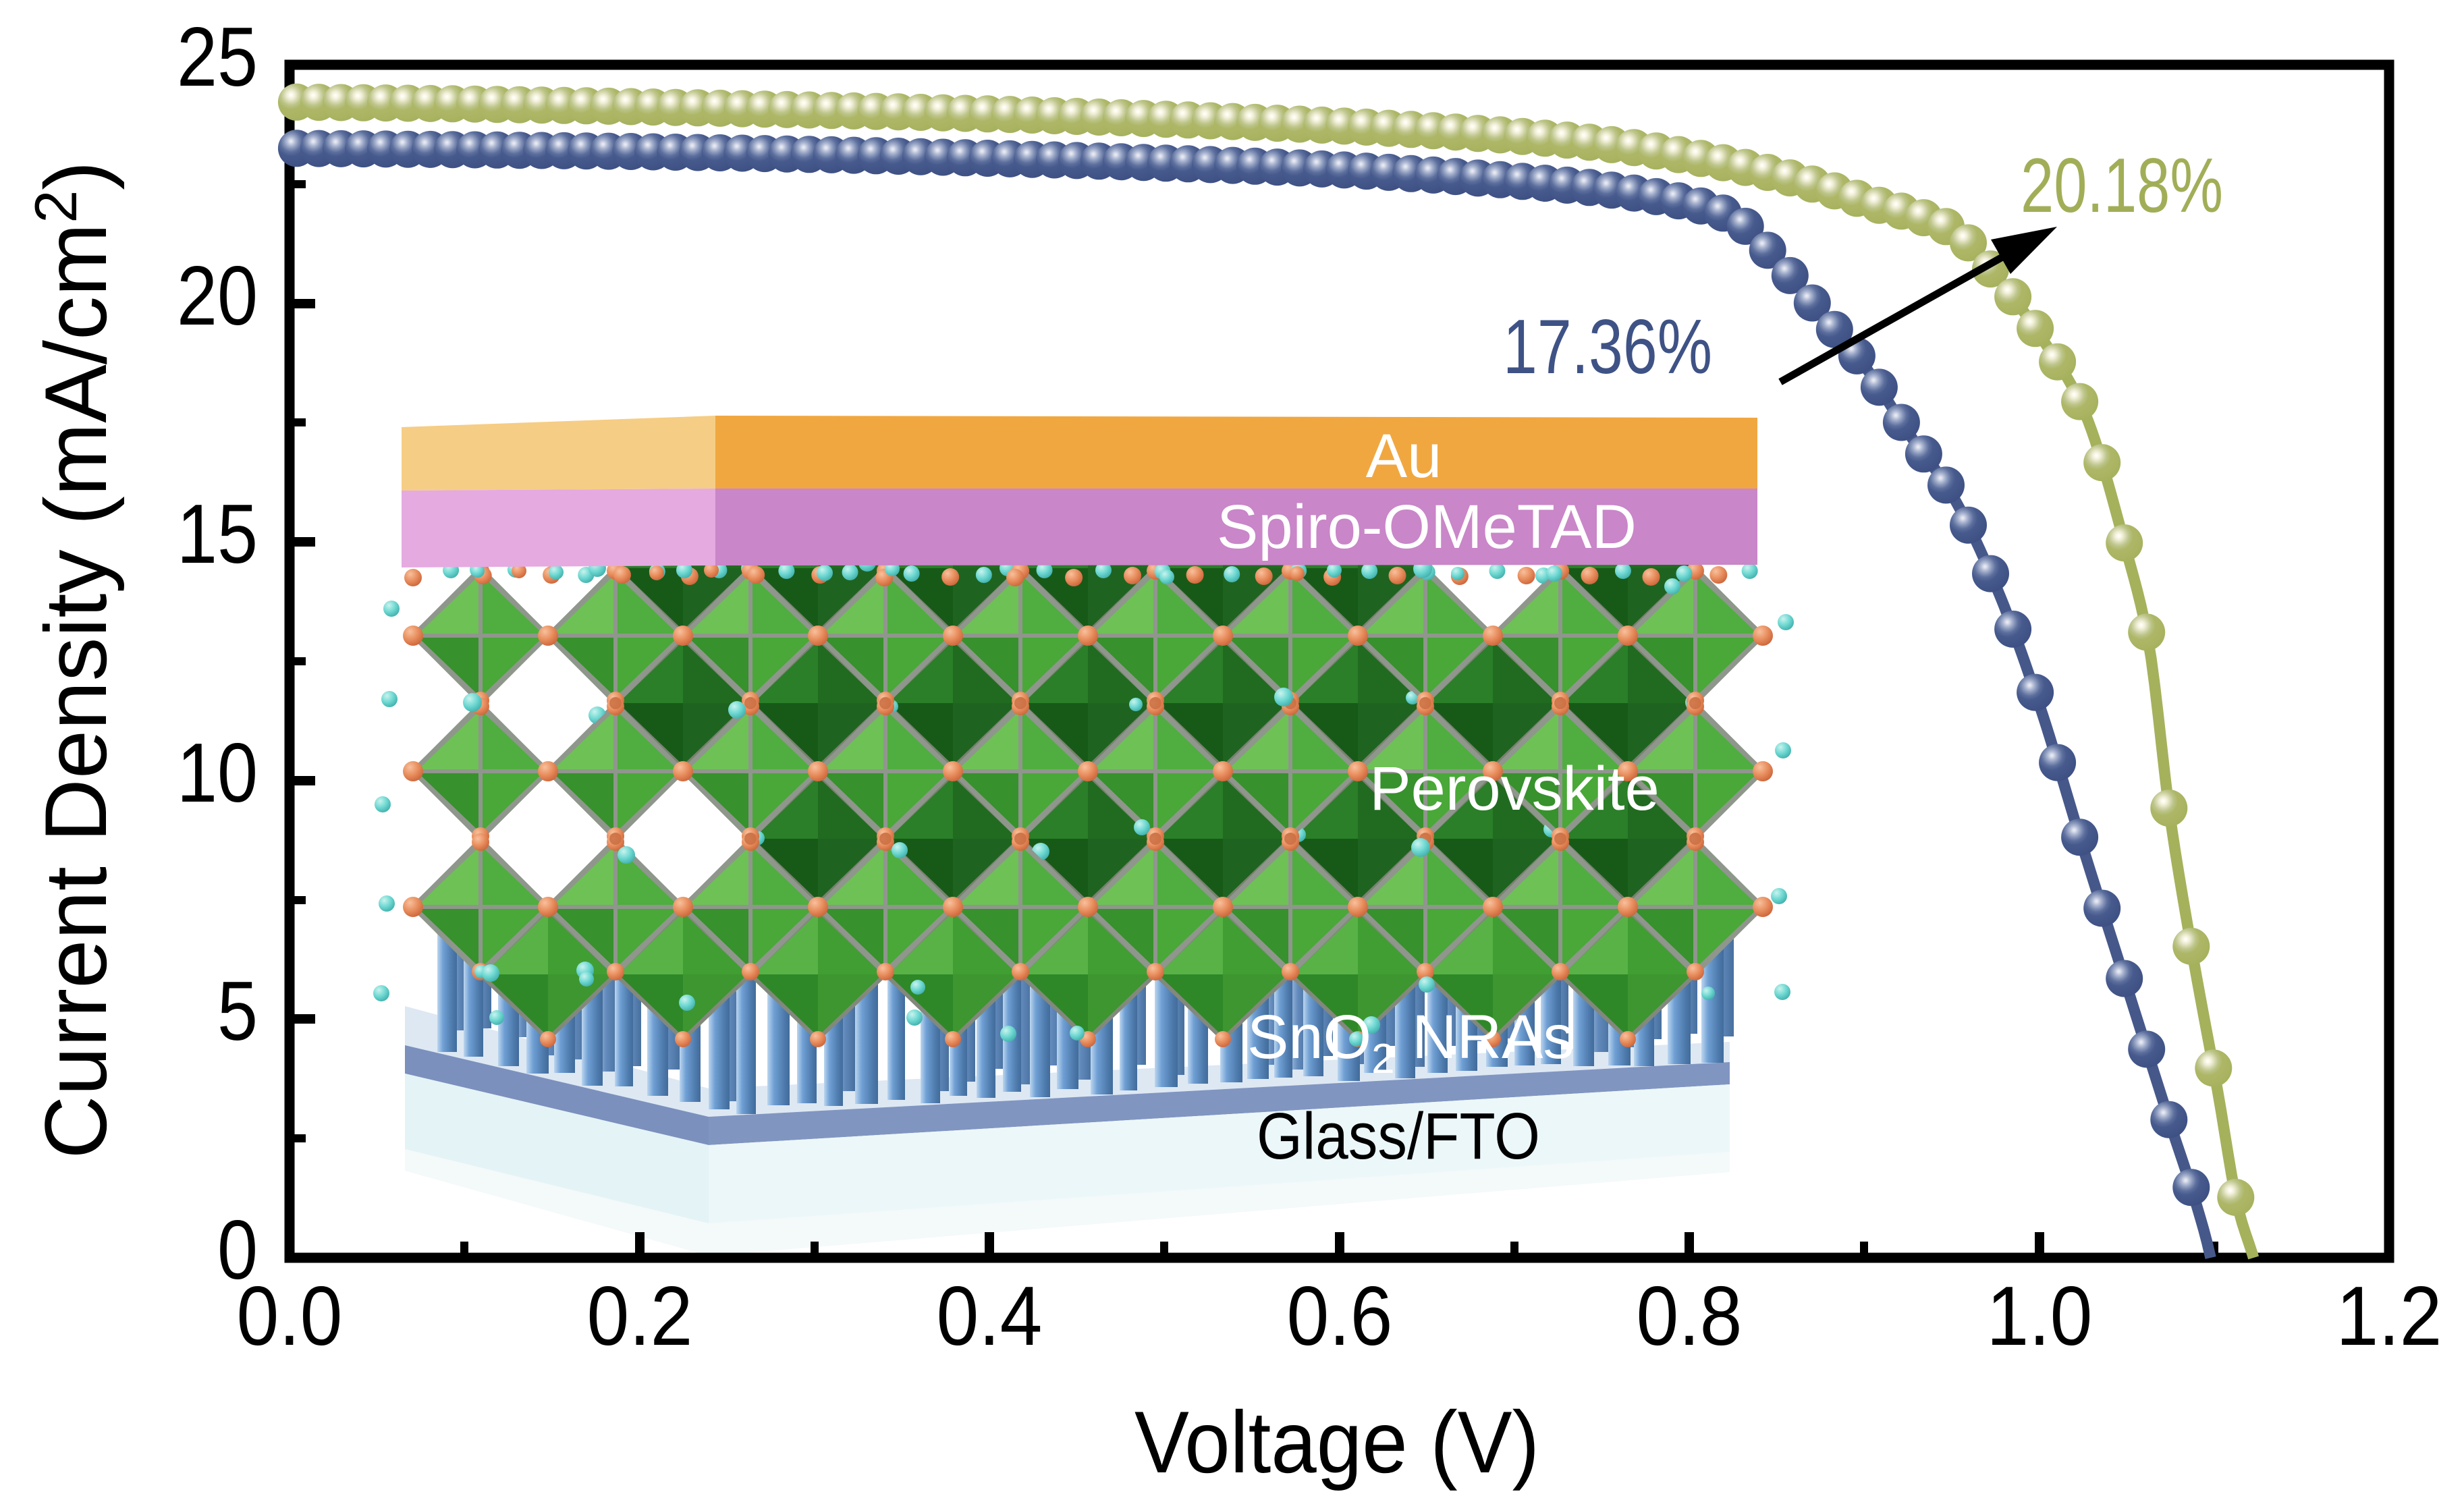 The image size is (2464, 1498). What do you see at coordinates (2389, 1316) in the screenshot?
I see `svg-text: 1.2` at bounding box center [2389, 1316].